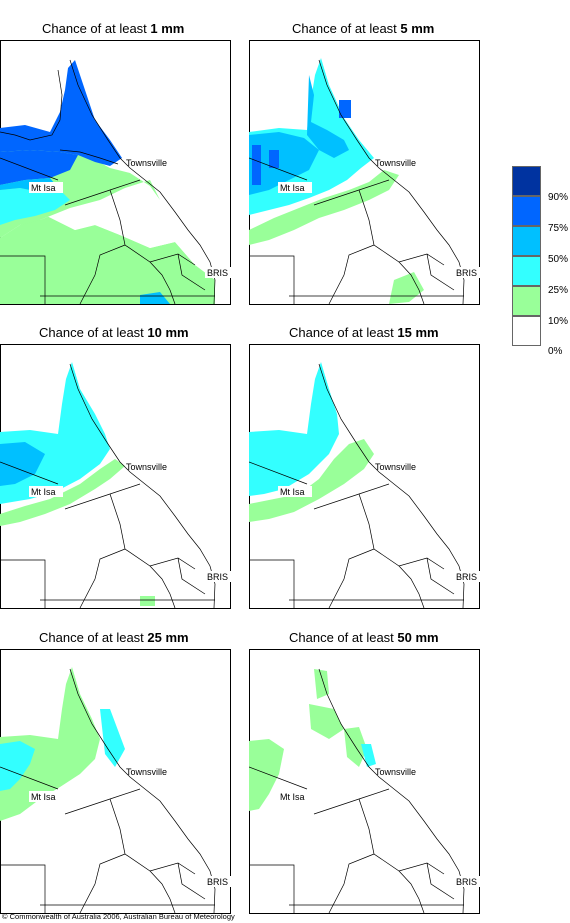 The height and width of the screenshot is (923, 570). Describe the element at coordinates (364, 637) in the screenshot. I see `panel-title-50mm: Chance of at least 50 mm` at that location.